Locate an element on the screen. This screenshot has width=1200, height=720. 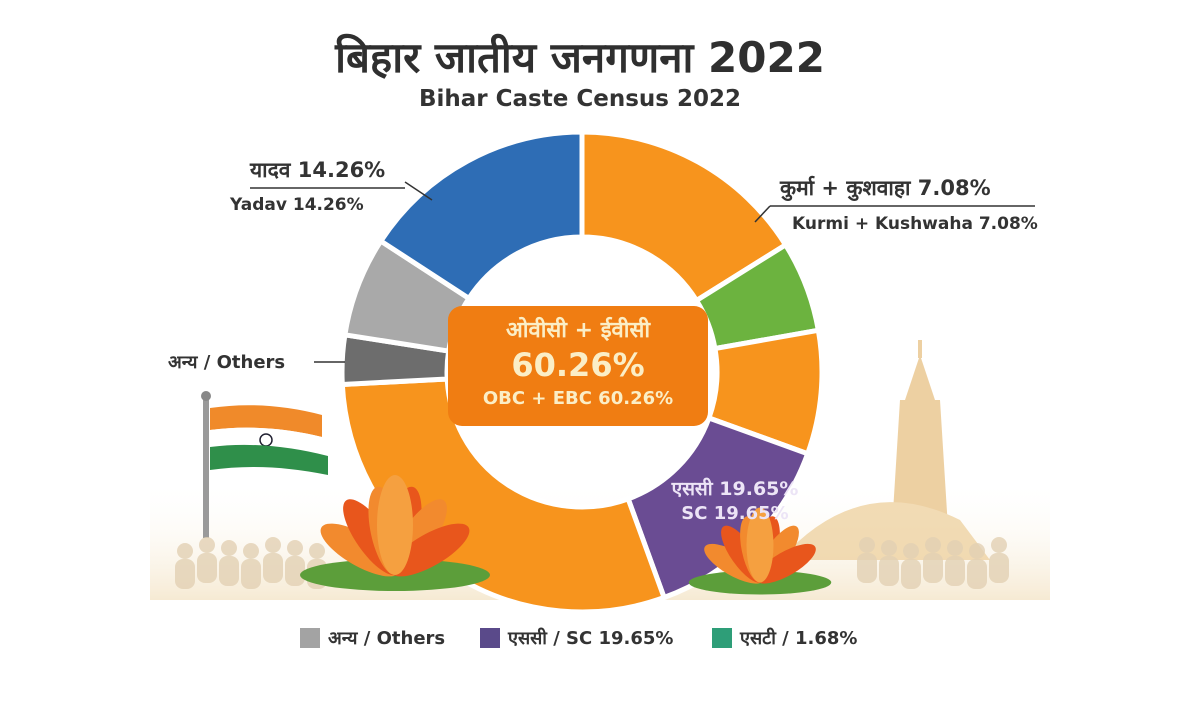
sc-segment-label: एससी 19.65% SC 19.65% is located at coordinates (735, 499).